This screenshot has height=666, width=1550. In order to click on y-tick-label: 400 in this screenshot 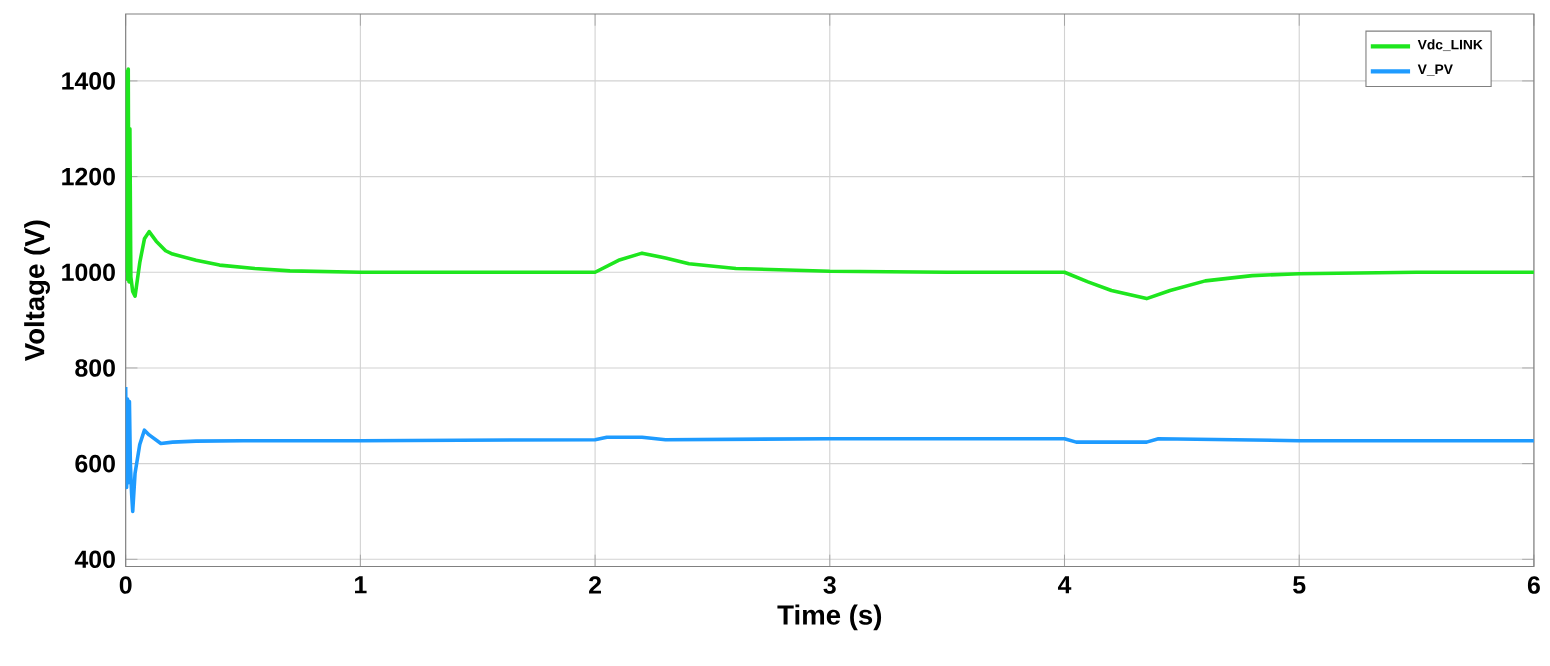, I will do `click(94, 559)`.